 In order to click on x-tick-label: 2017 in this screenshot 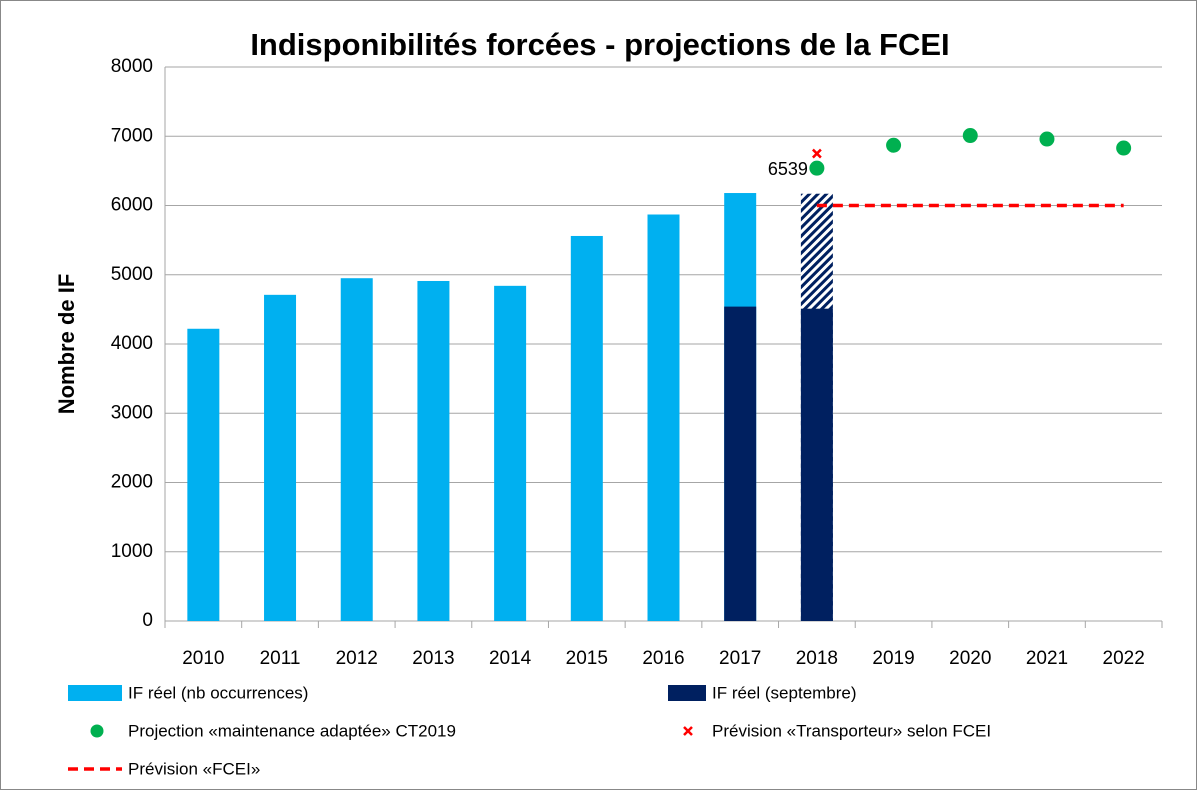, I will do `click(740, 658)`.